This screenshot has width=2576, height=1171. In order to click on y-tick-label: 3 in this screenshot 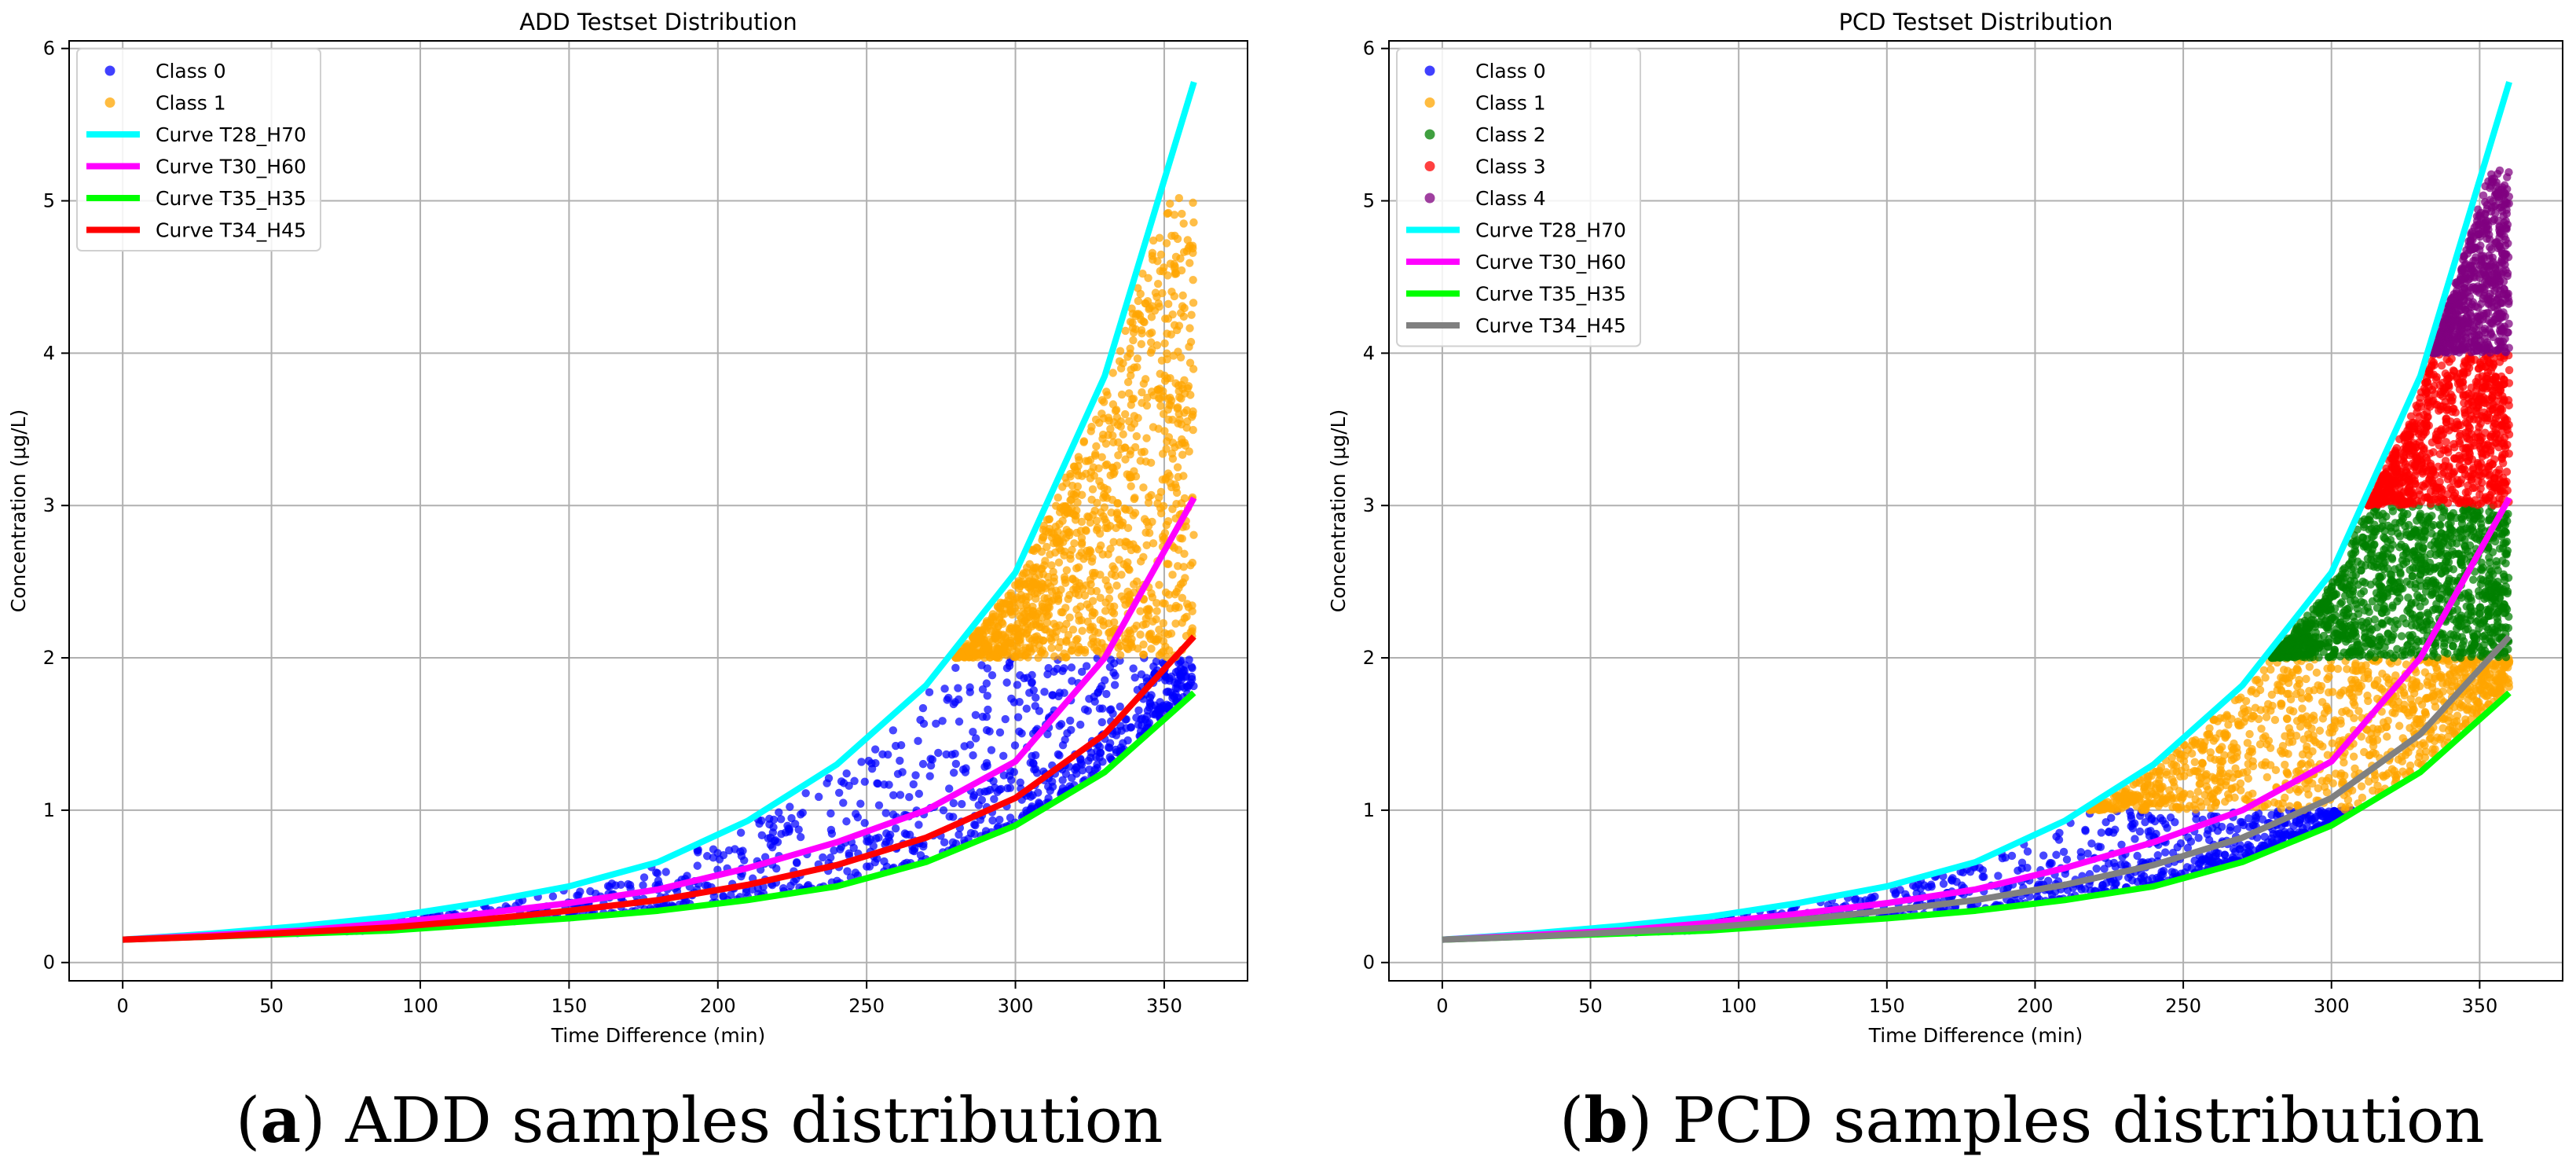, I will do `click(49, 505)`.